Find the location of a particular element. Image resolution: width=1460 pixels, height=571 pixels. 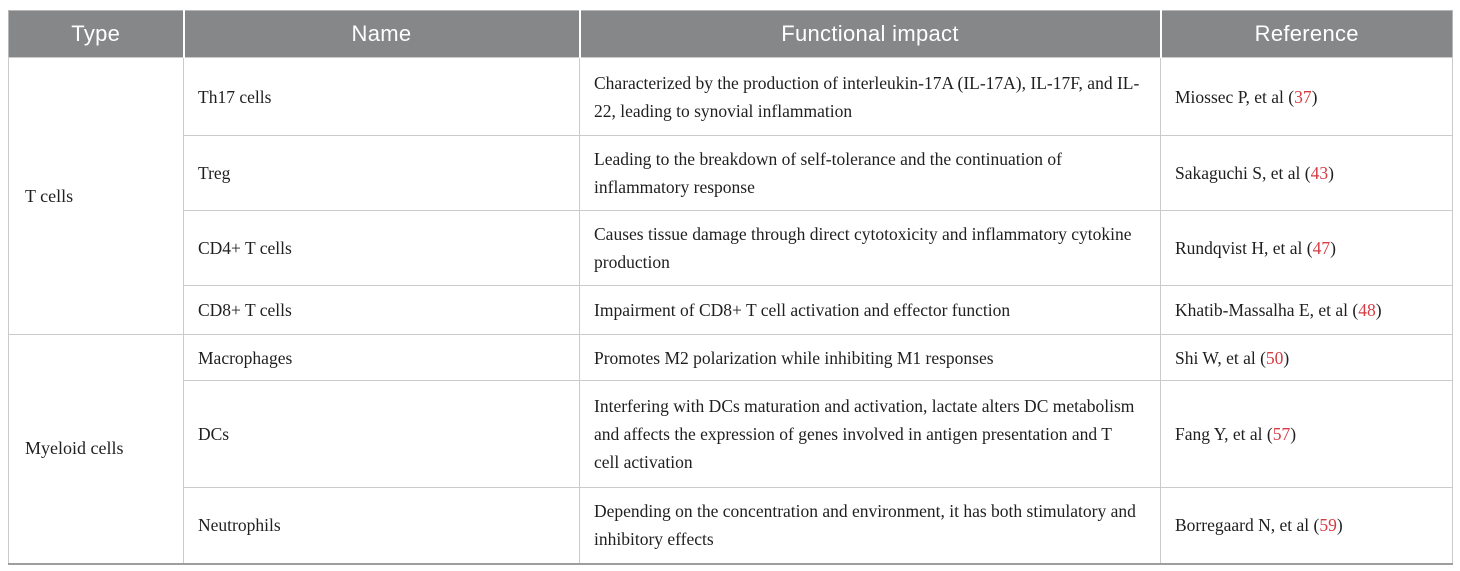

citation-number-link: 43 is located at coordinates (1319, 173).